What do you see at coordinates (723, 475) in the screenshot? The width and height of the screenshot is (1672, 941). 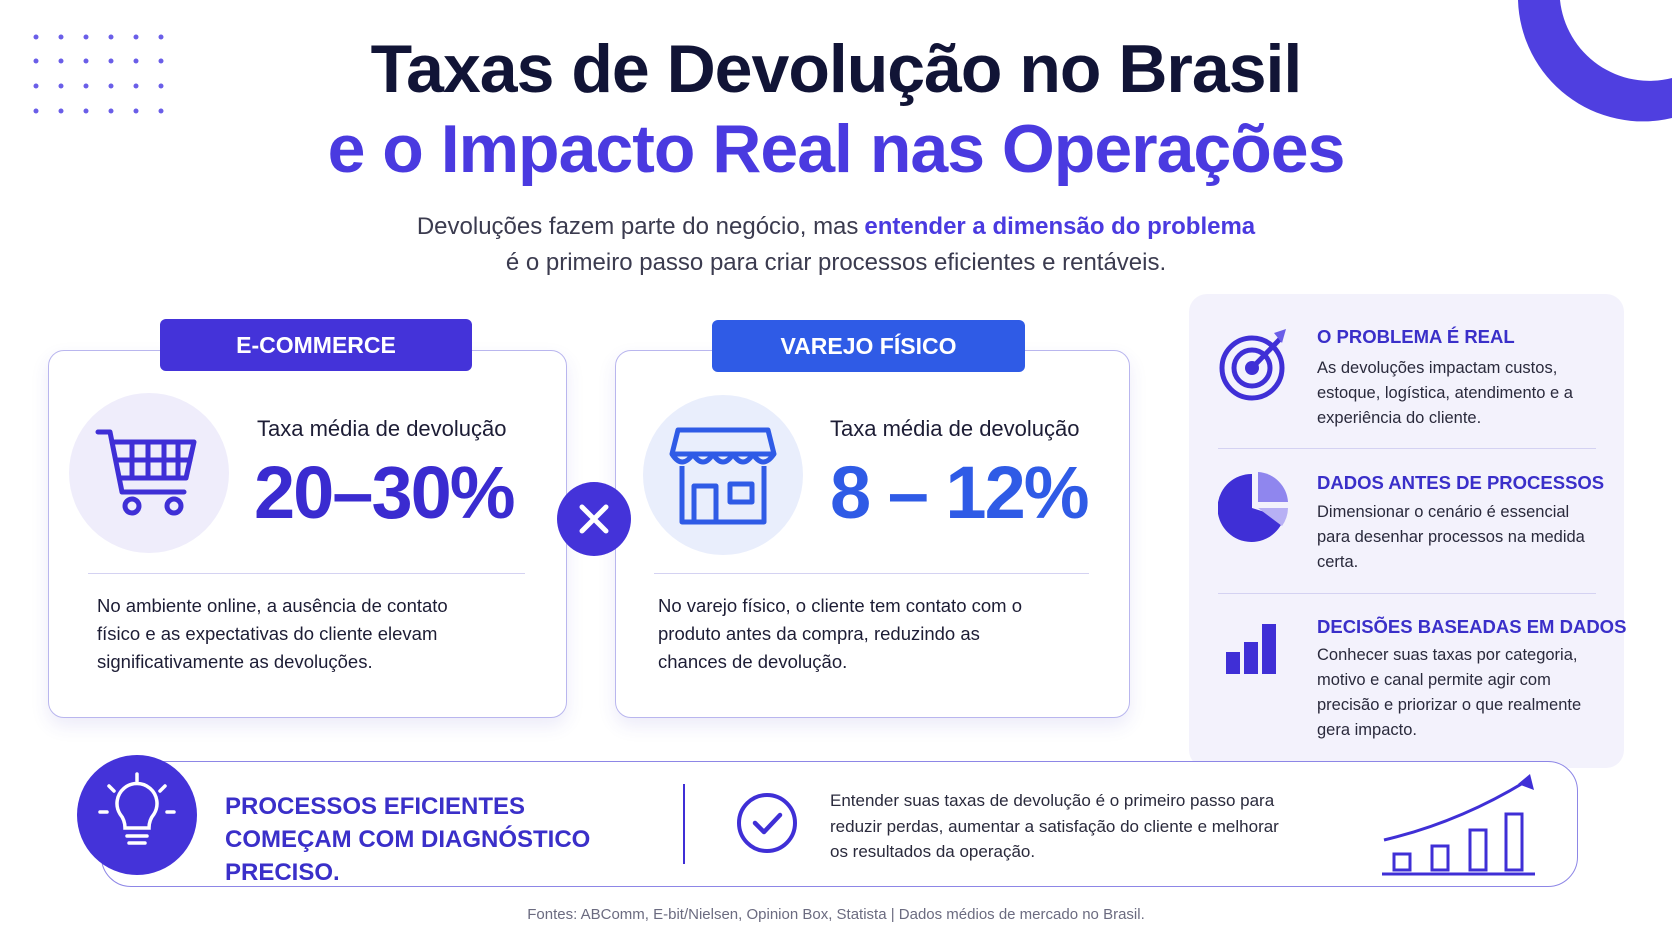 I see `store-icon` at bounding box center [723, 475].